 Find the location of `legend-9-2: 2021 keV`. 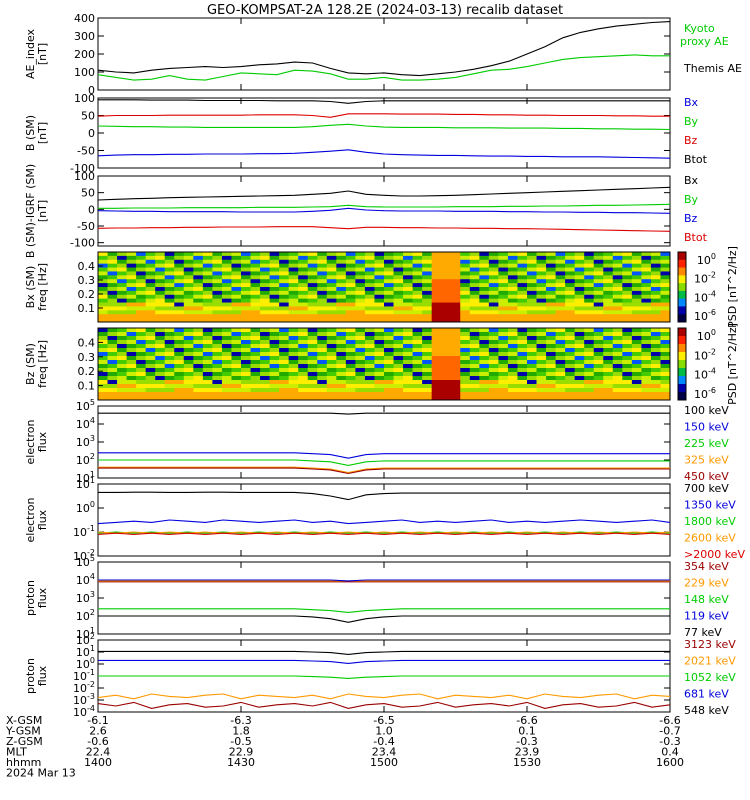

legend-9-2: 2021 keV is located at coordinates (710, 661).